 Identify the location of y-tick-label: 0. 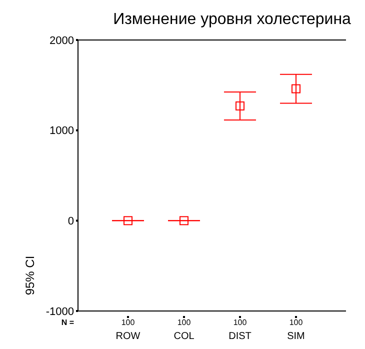
(71, 222).